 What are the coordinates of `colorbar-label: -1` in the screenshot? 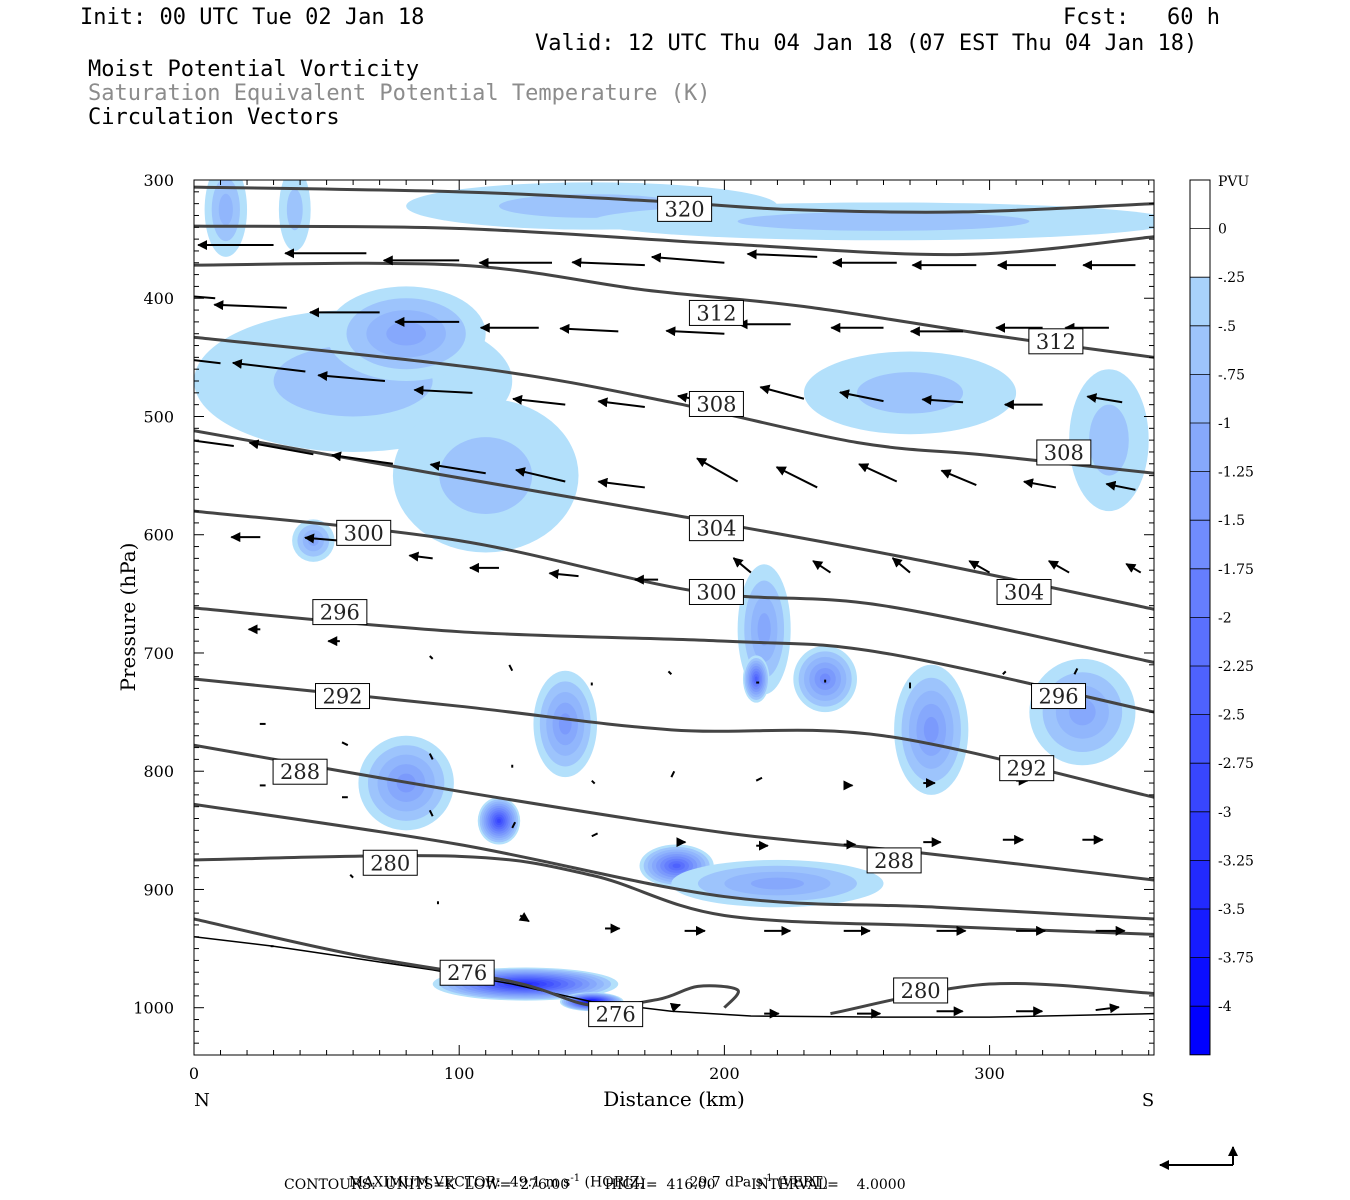 It's located at (1225, 424).